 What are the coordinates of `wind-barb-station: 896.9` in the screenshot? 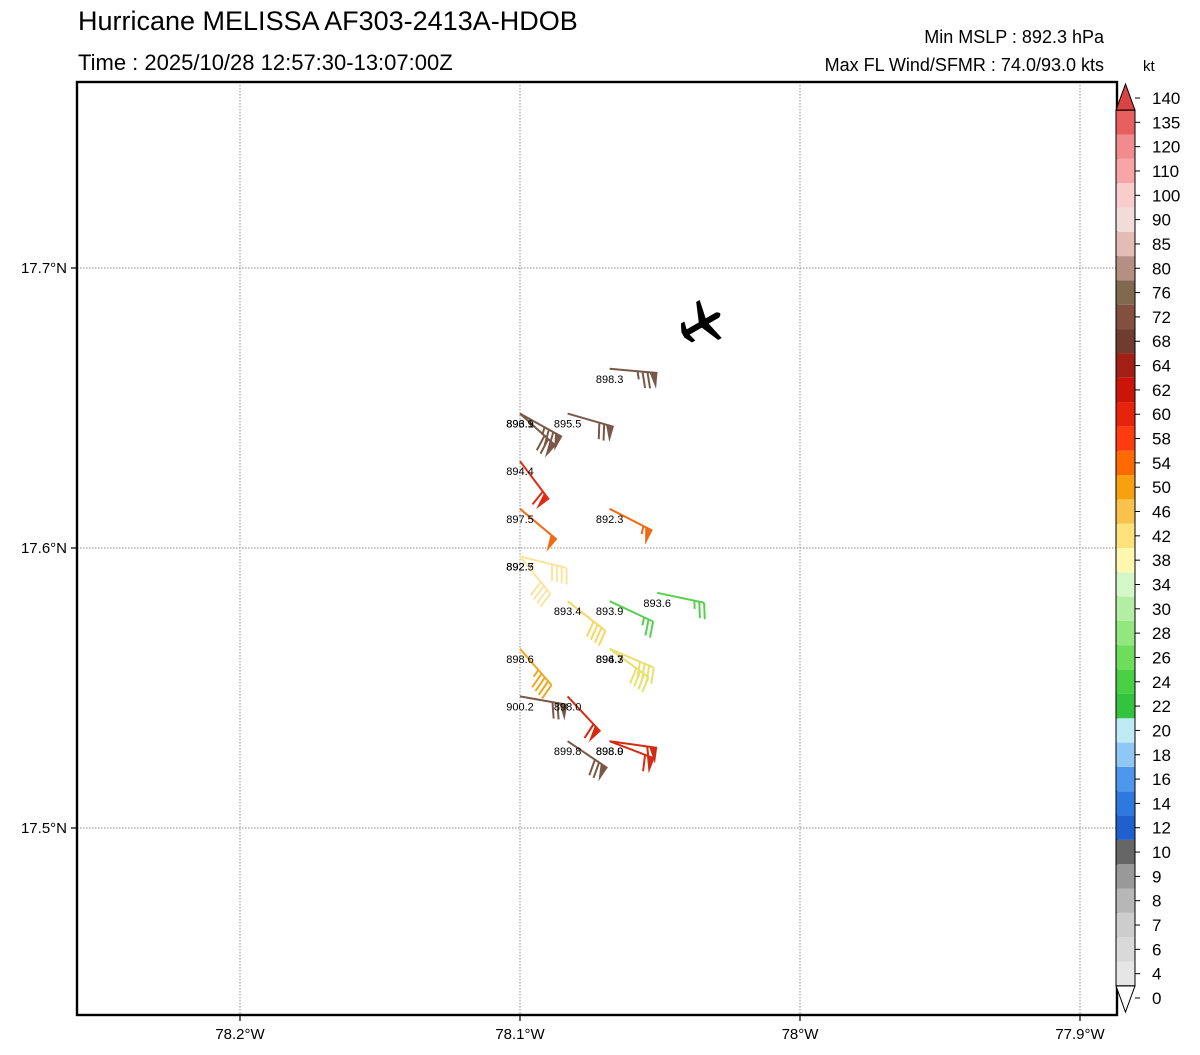 It's located at (531, 435).